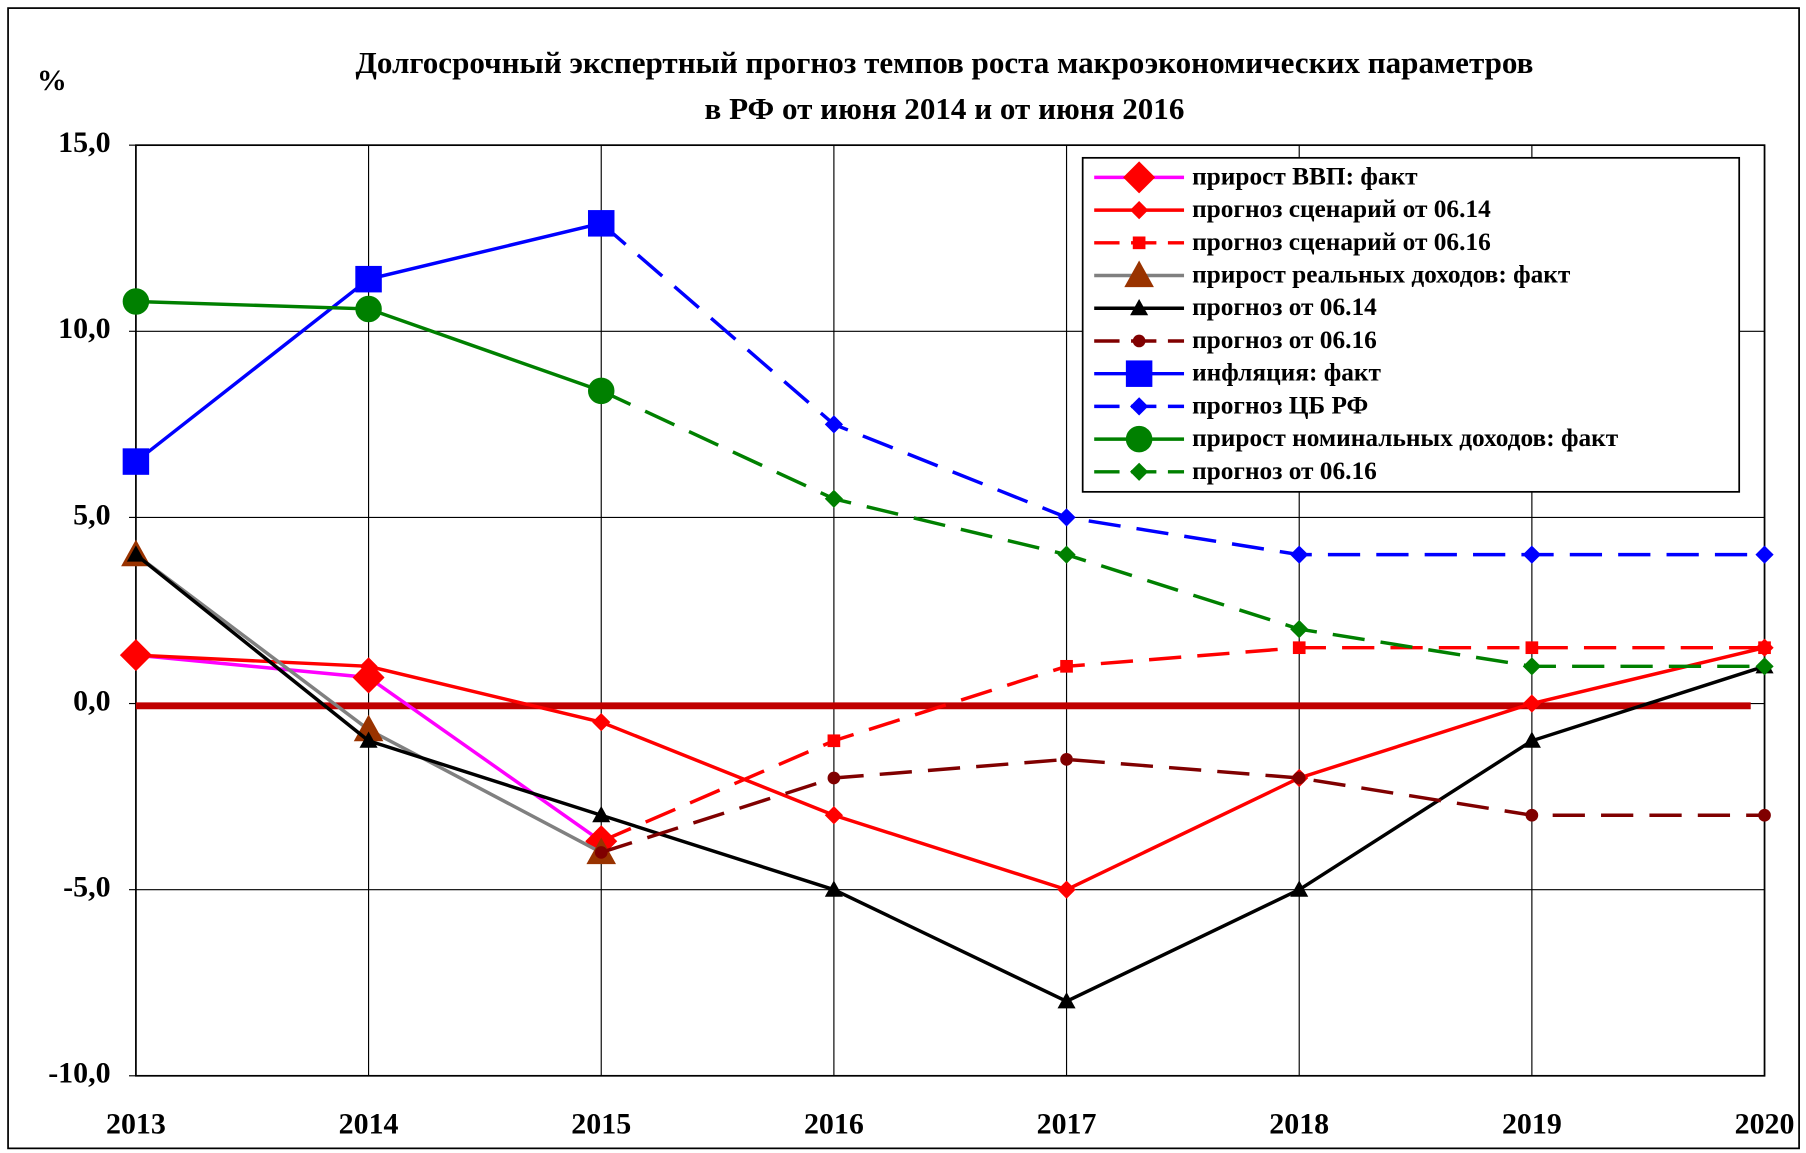 The image size is (1806, 1153). Describe the element at coordinates (1286, 373) in the screenshot. I see `legend-label: инфляция: факт` at that location.